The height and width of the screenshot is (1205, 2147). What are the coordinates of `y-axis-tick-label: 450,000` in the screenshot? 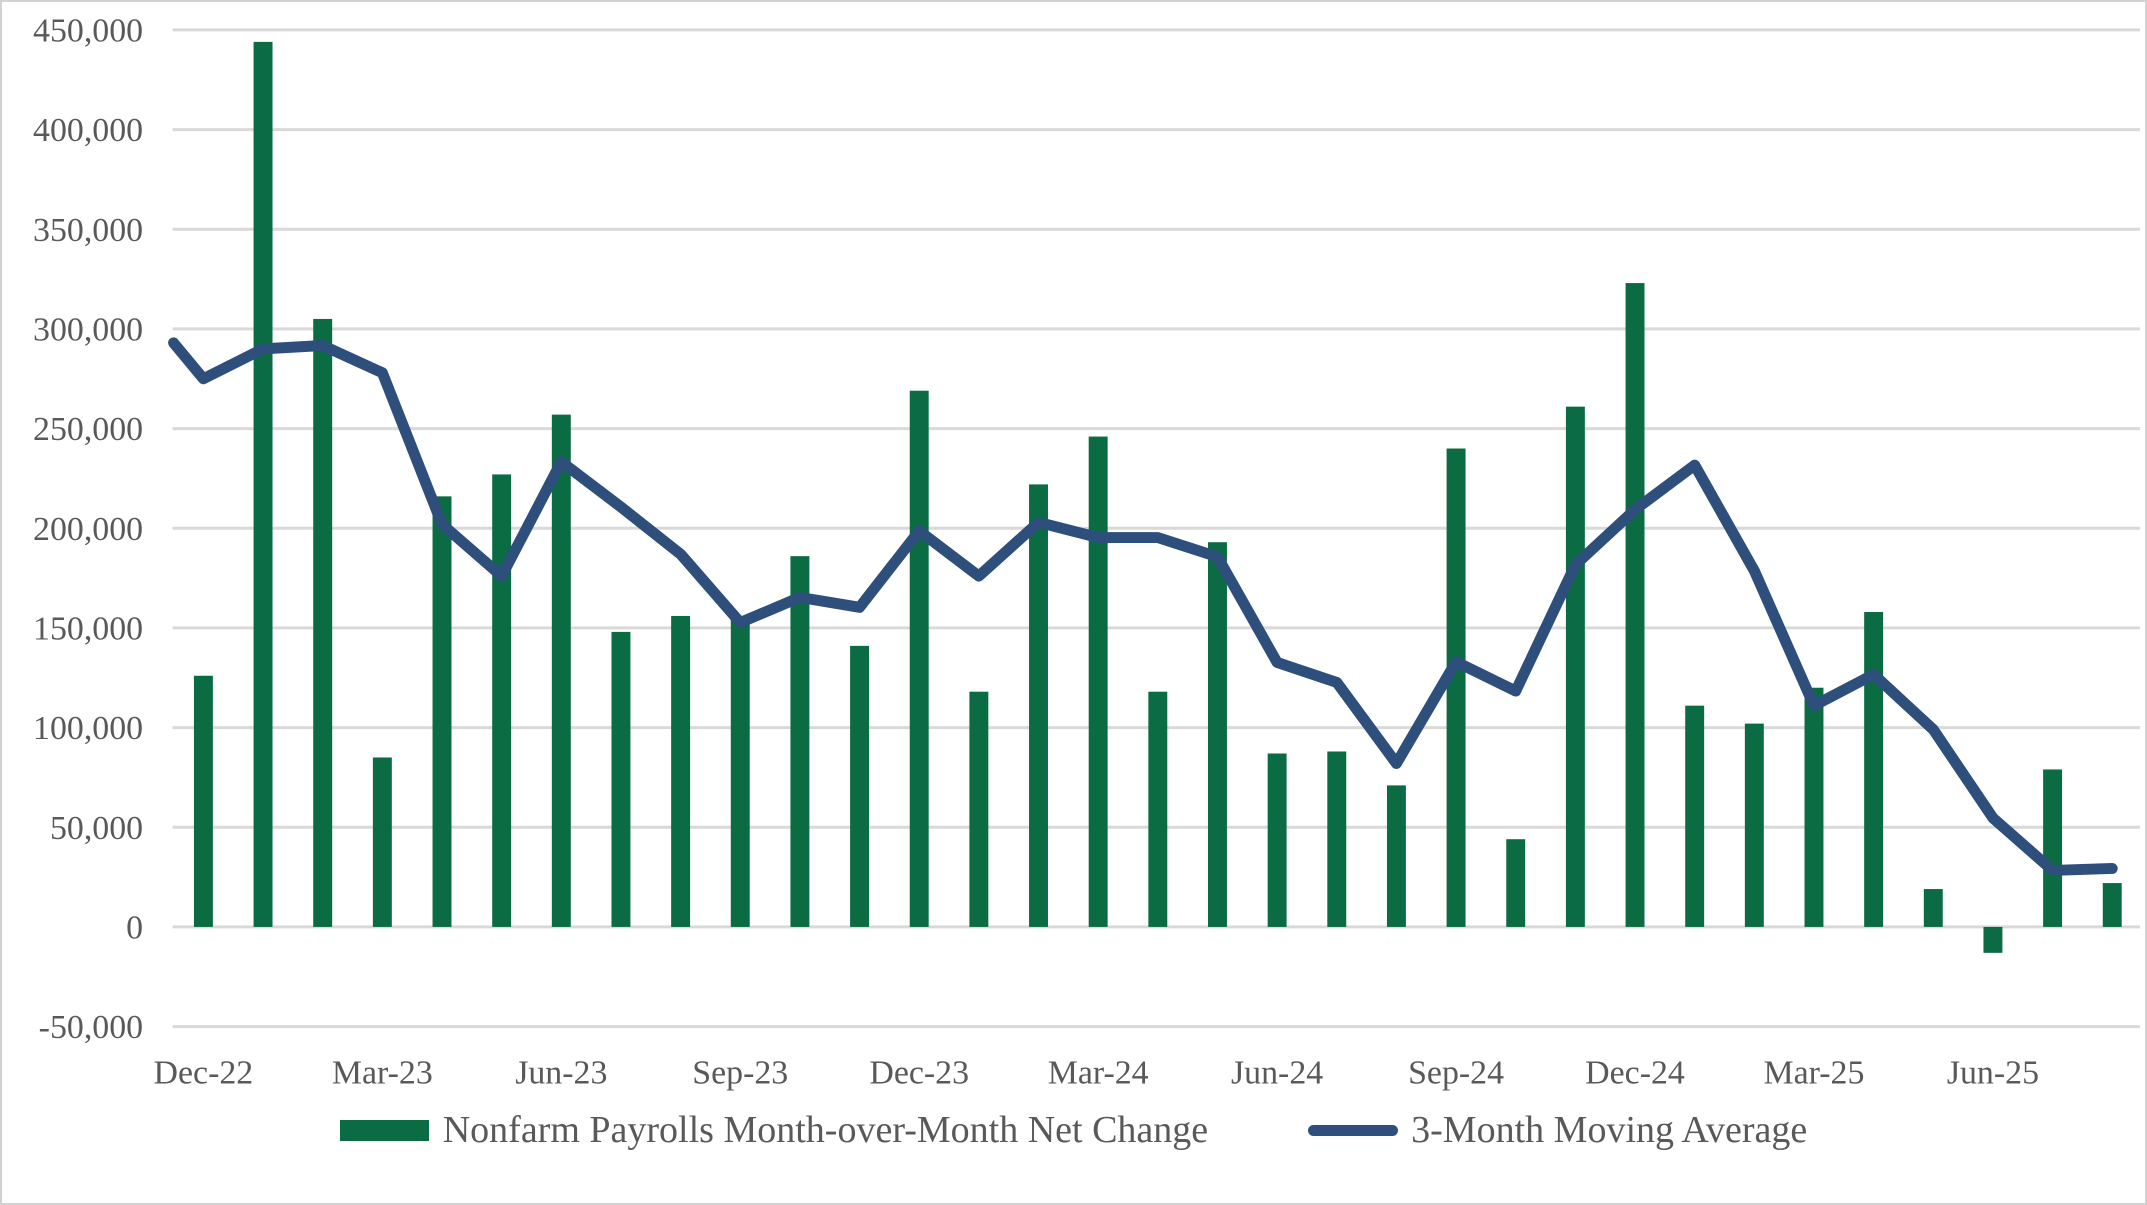 It's located at (88, 30).